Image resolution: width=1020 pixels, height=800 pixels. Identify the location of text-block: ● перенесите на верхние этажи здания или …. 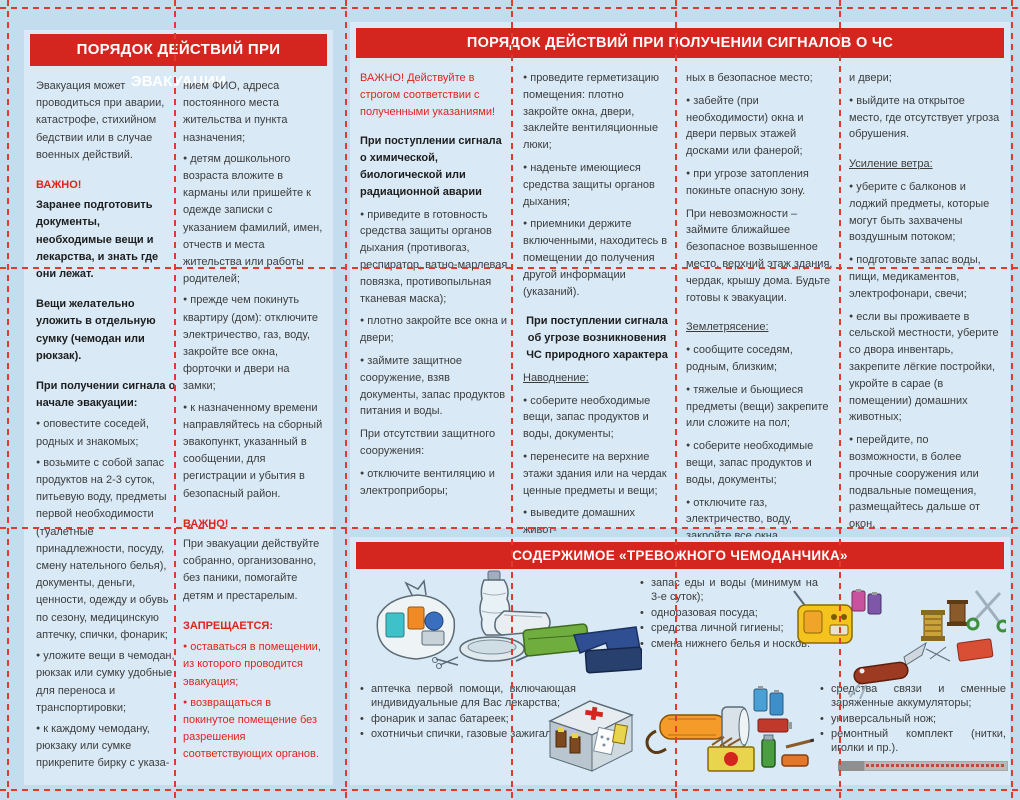
(595, 473).